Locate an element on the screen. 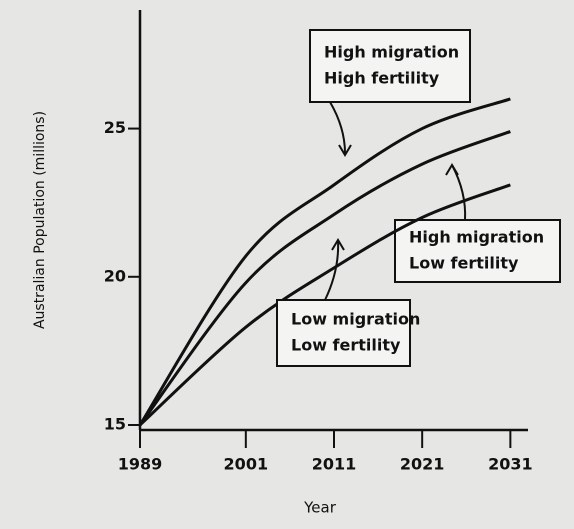 The height and width of the screenshot is (529, 574). x-tick-label: 1989 is located at coordinates (140, 464).